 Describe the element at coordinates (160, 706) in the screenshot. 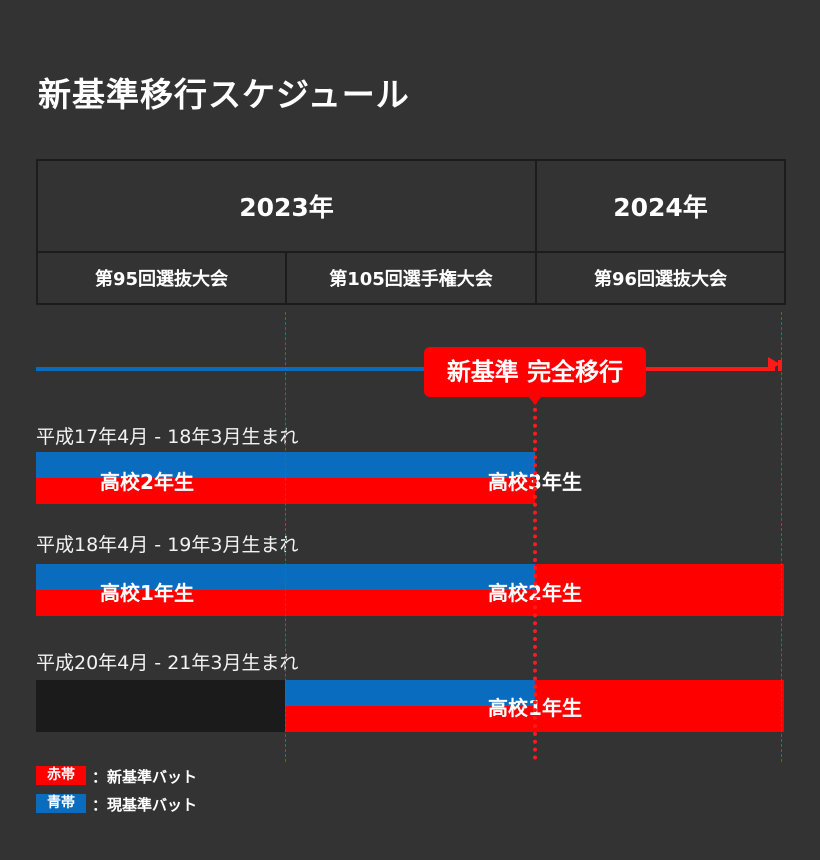

I see `not-enrolled-band` at that location.